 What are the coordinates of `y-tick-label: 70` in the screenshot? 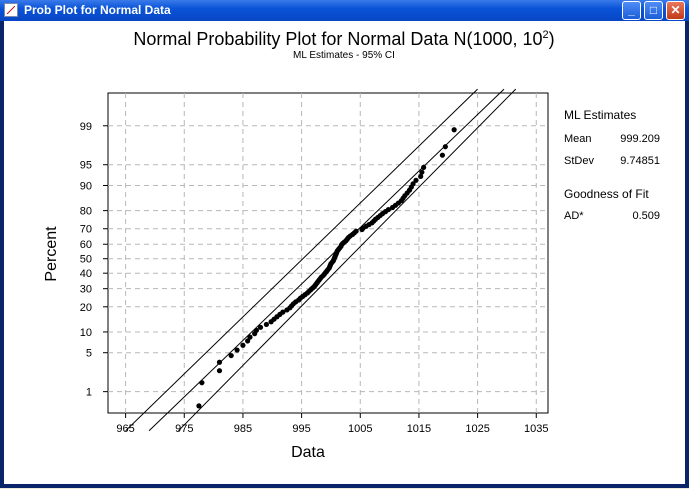 It's located at (86, 230).